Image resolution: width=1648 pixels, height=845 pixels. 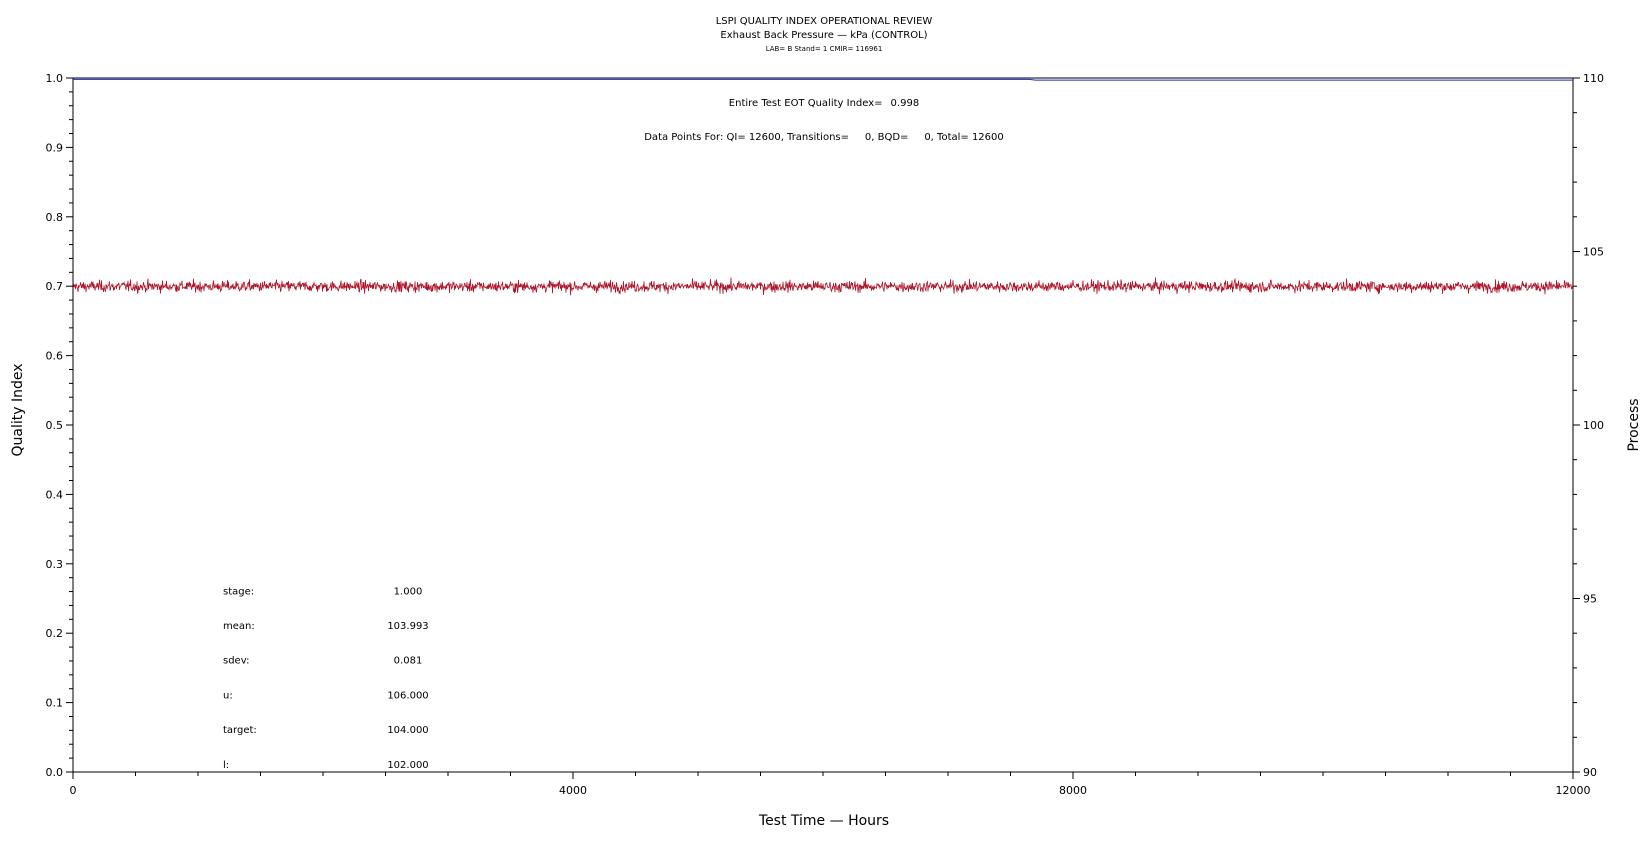 I want to click on y-left-tick-label: 0.8, so click(x=55, y=217).